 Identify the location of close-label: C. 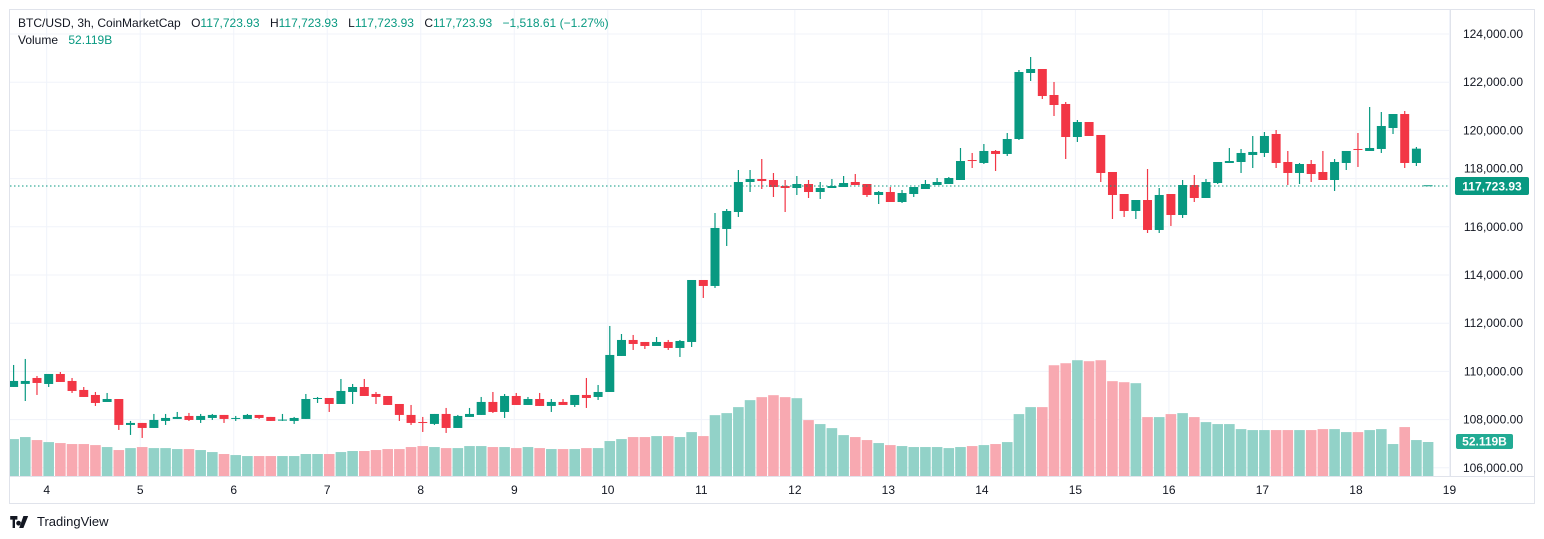
(428, 23).